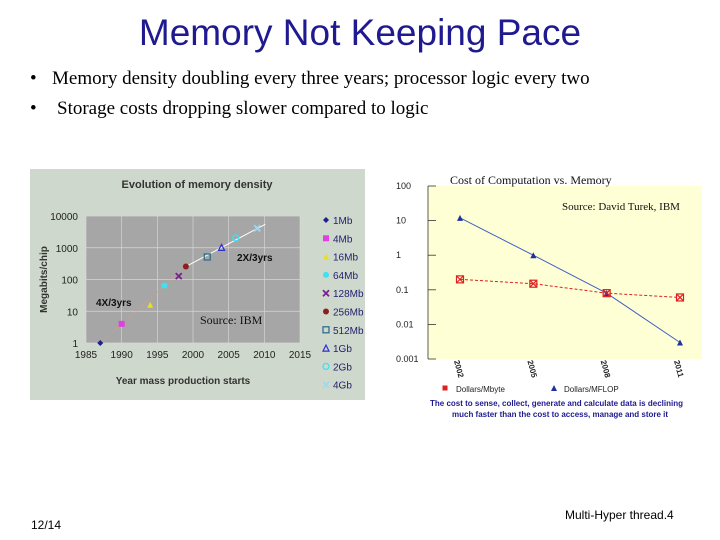 The image size is (720, 540). Describe the element at coordinates (531, 180) in the screenshot. I see `chart-title: Cost of Computation vs. Memory` at that location.